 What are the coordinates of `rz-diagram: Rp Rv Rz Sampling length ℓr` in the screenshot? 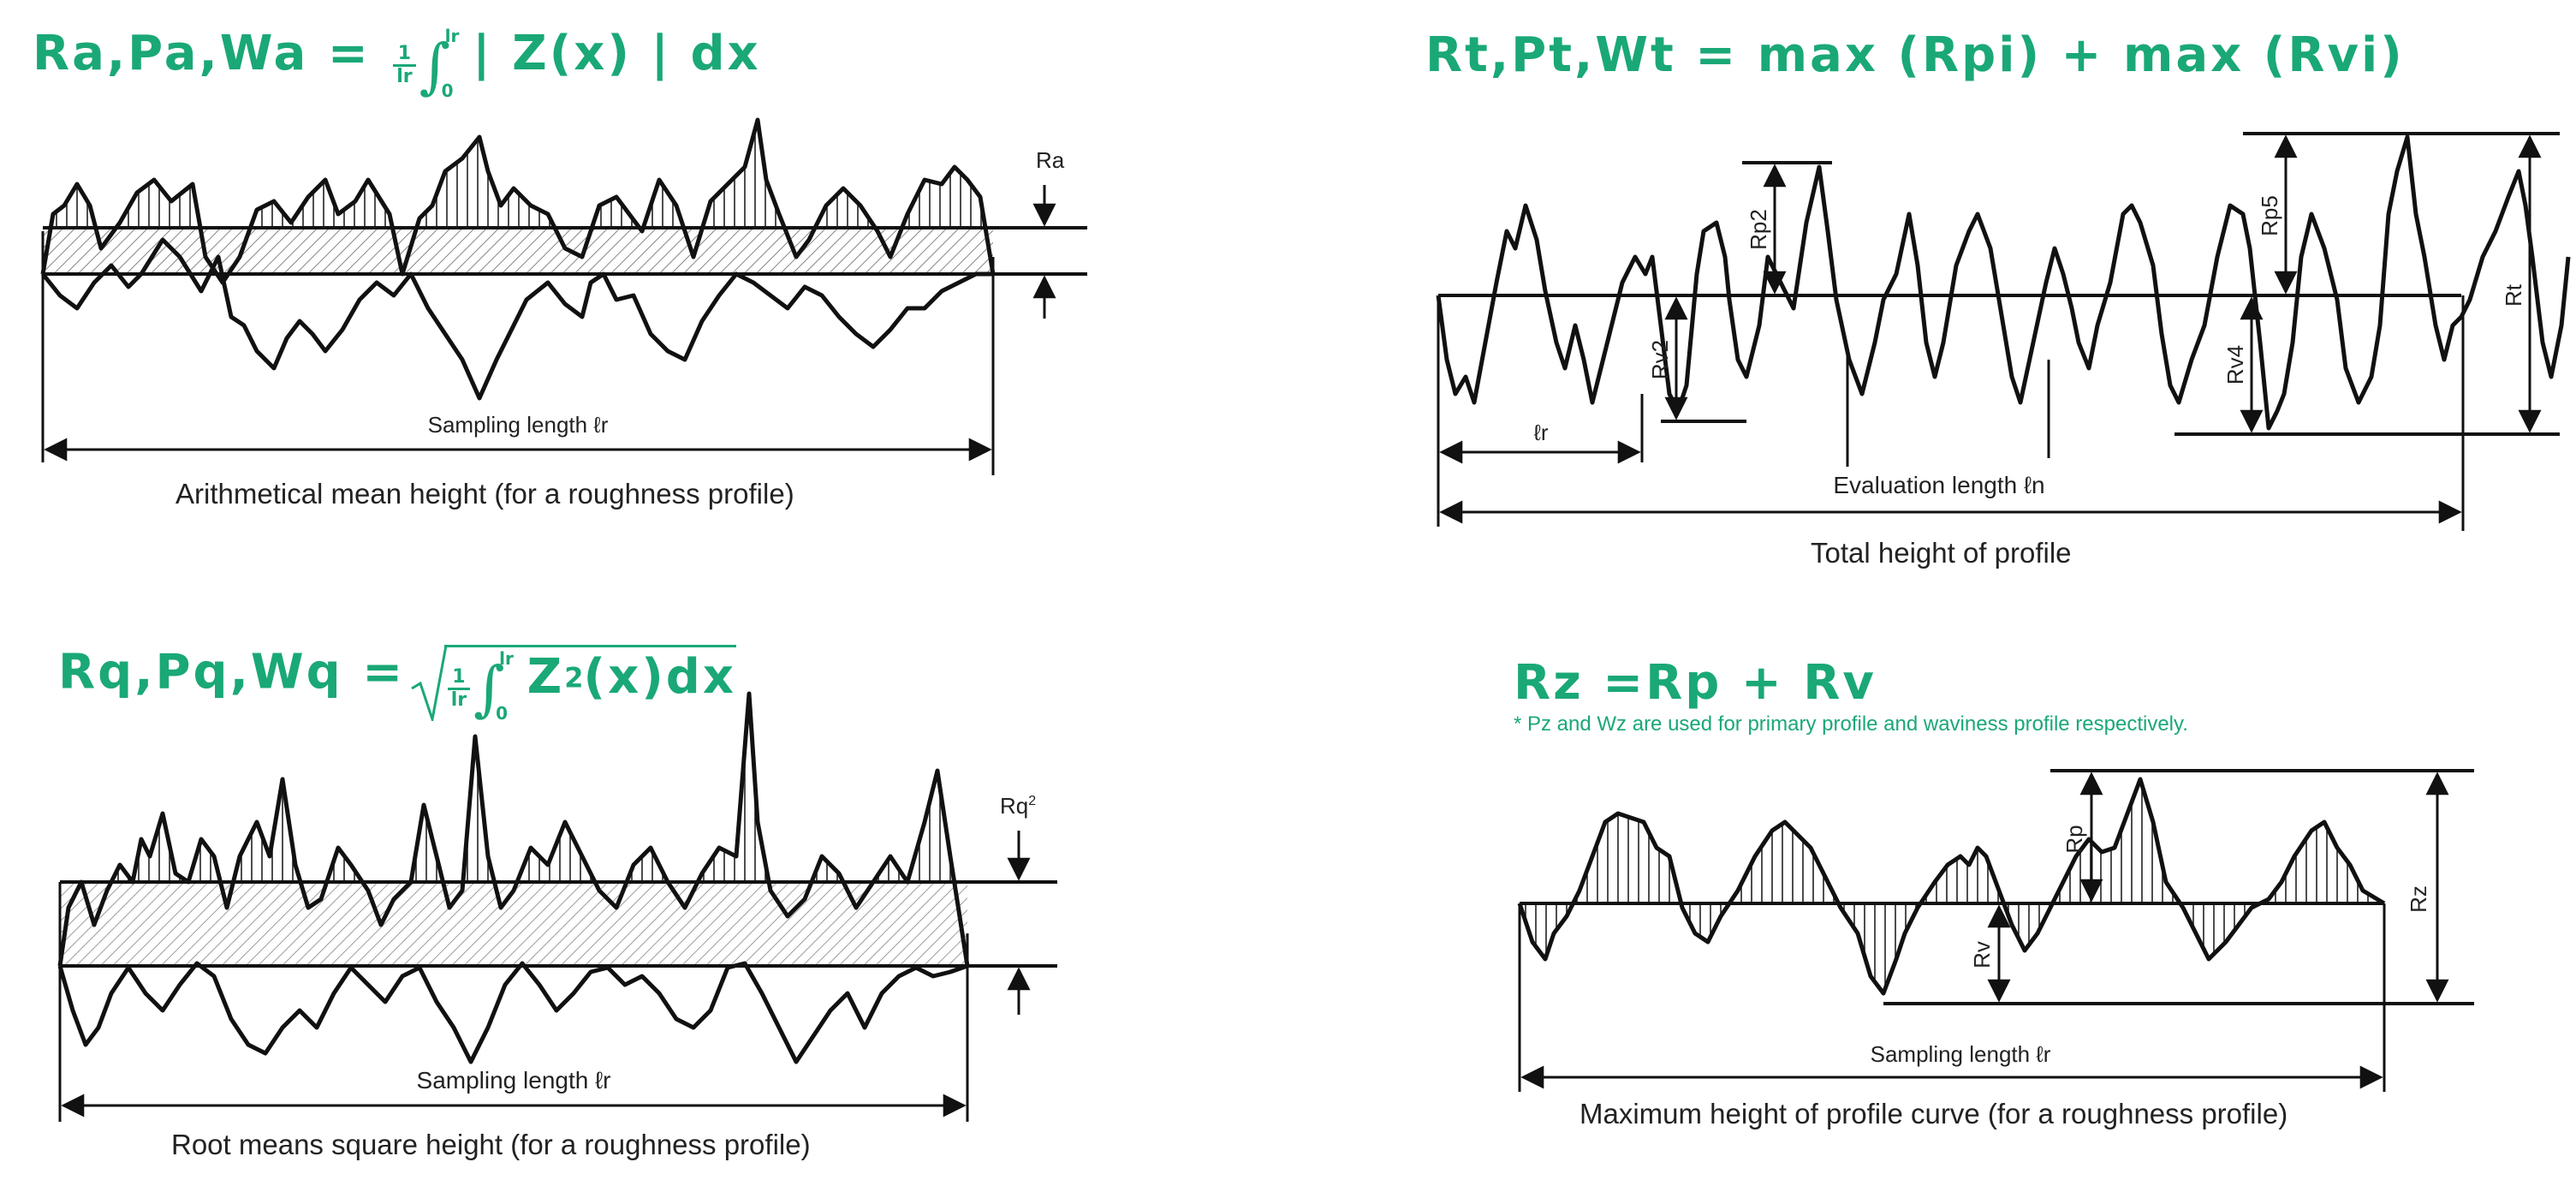 It's located at (1996, 930).